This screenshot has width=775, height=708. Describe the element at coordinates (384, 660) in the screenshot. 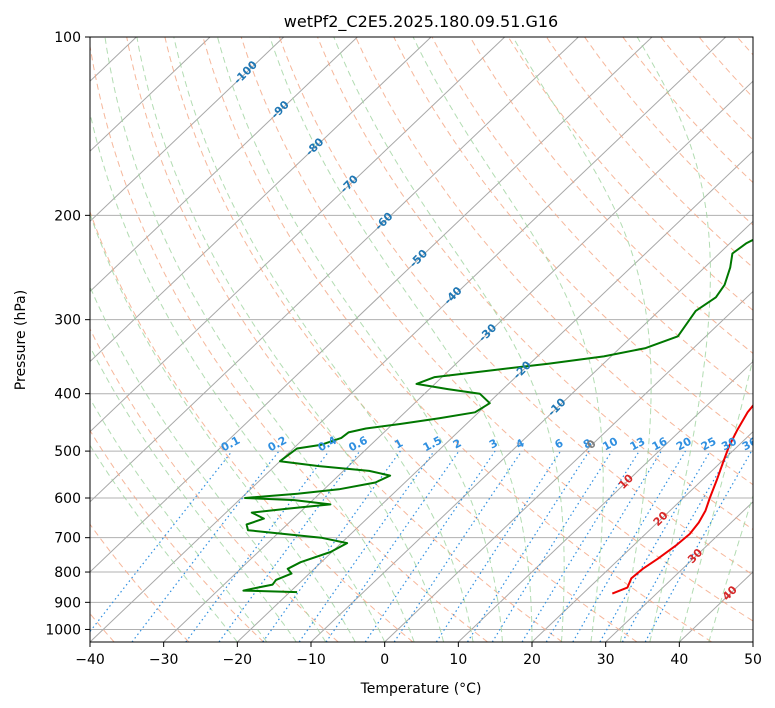

I see `x-tick-label: 0` at that location.